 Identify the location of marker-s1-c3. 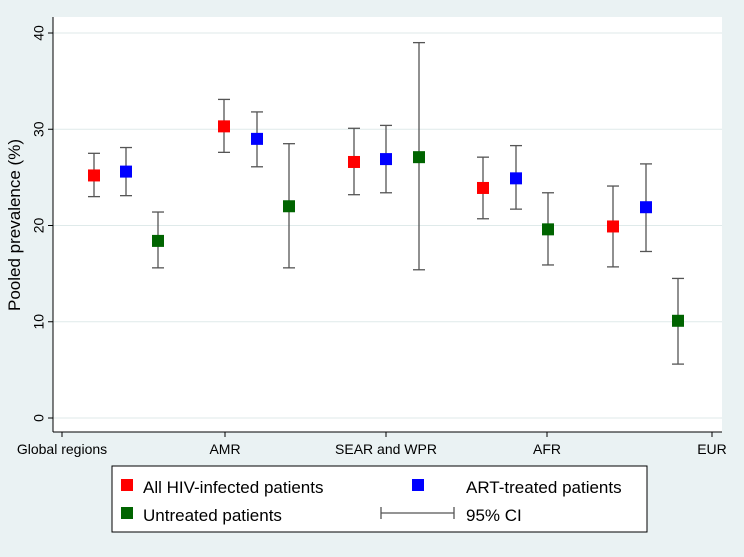
(516, 178).